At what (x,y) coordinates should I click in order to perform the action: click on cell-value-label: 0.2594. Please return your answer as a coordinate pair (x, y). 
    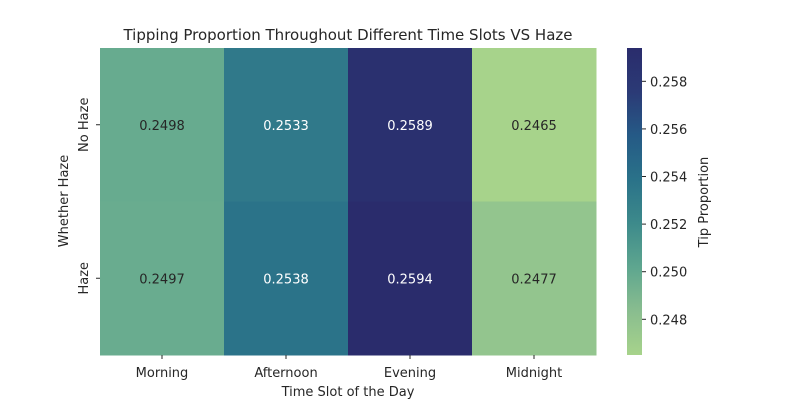
    Looking at the image, I should click on (410, 279).